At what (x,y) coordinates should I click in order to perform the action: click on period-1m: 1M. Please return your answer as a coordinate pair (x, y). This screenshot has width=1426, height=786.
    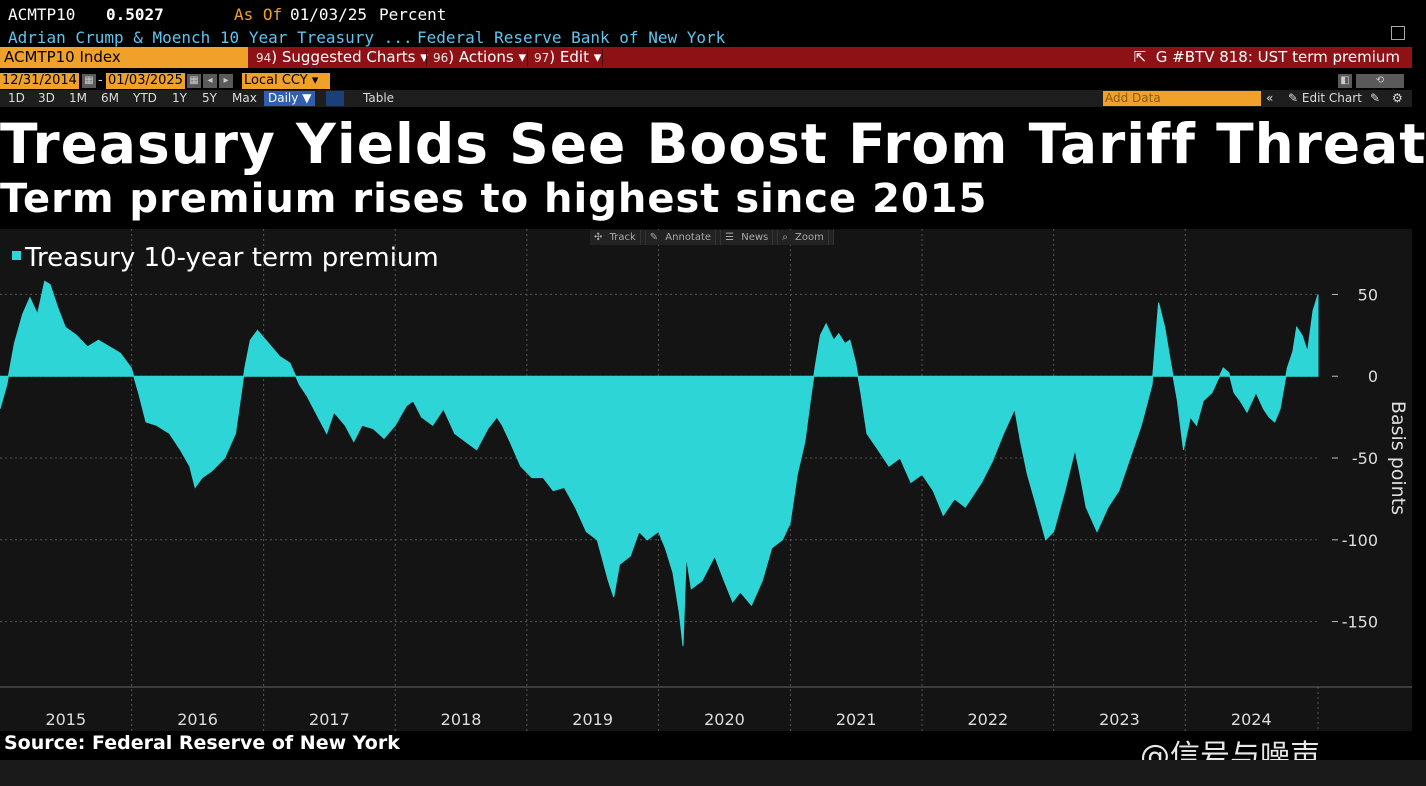
    Looking at the image, I should click on (78, 98).